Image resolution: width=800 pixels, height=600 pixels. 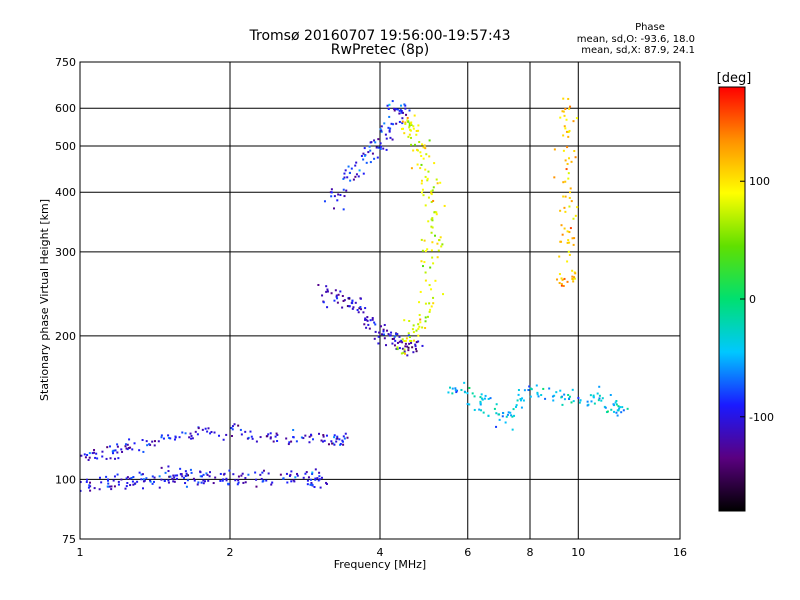 What do you see at coordinates (65, 192) in the screenshot?
I see `y-tick-label: 400` at bounding box center [65, 192].